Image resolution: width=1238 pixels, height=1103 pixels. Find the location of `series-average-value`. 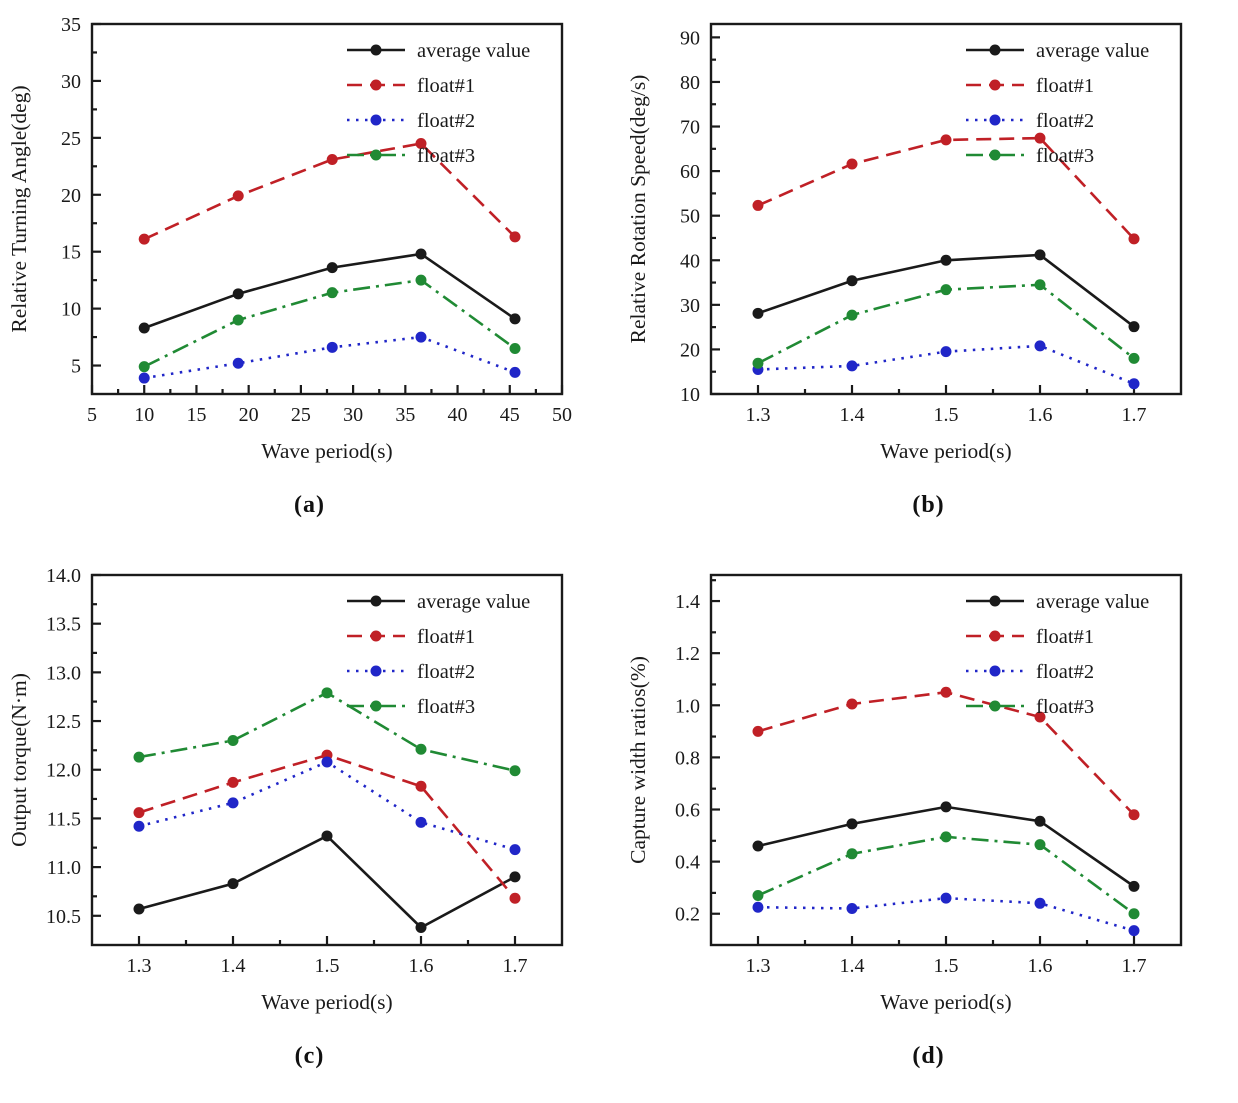

series-average-value is located at coordinates (329, 291).